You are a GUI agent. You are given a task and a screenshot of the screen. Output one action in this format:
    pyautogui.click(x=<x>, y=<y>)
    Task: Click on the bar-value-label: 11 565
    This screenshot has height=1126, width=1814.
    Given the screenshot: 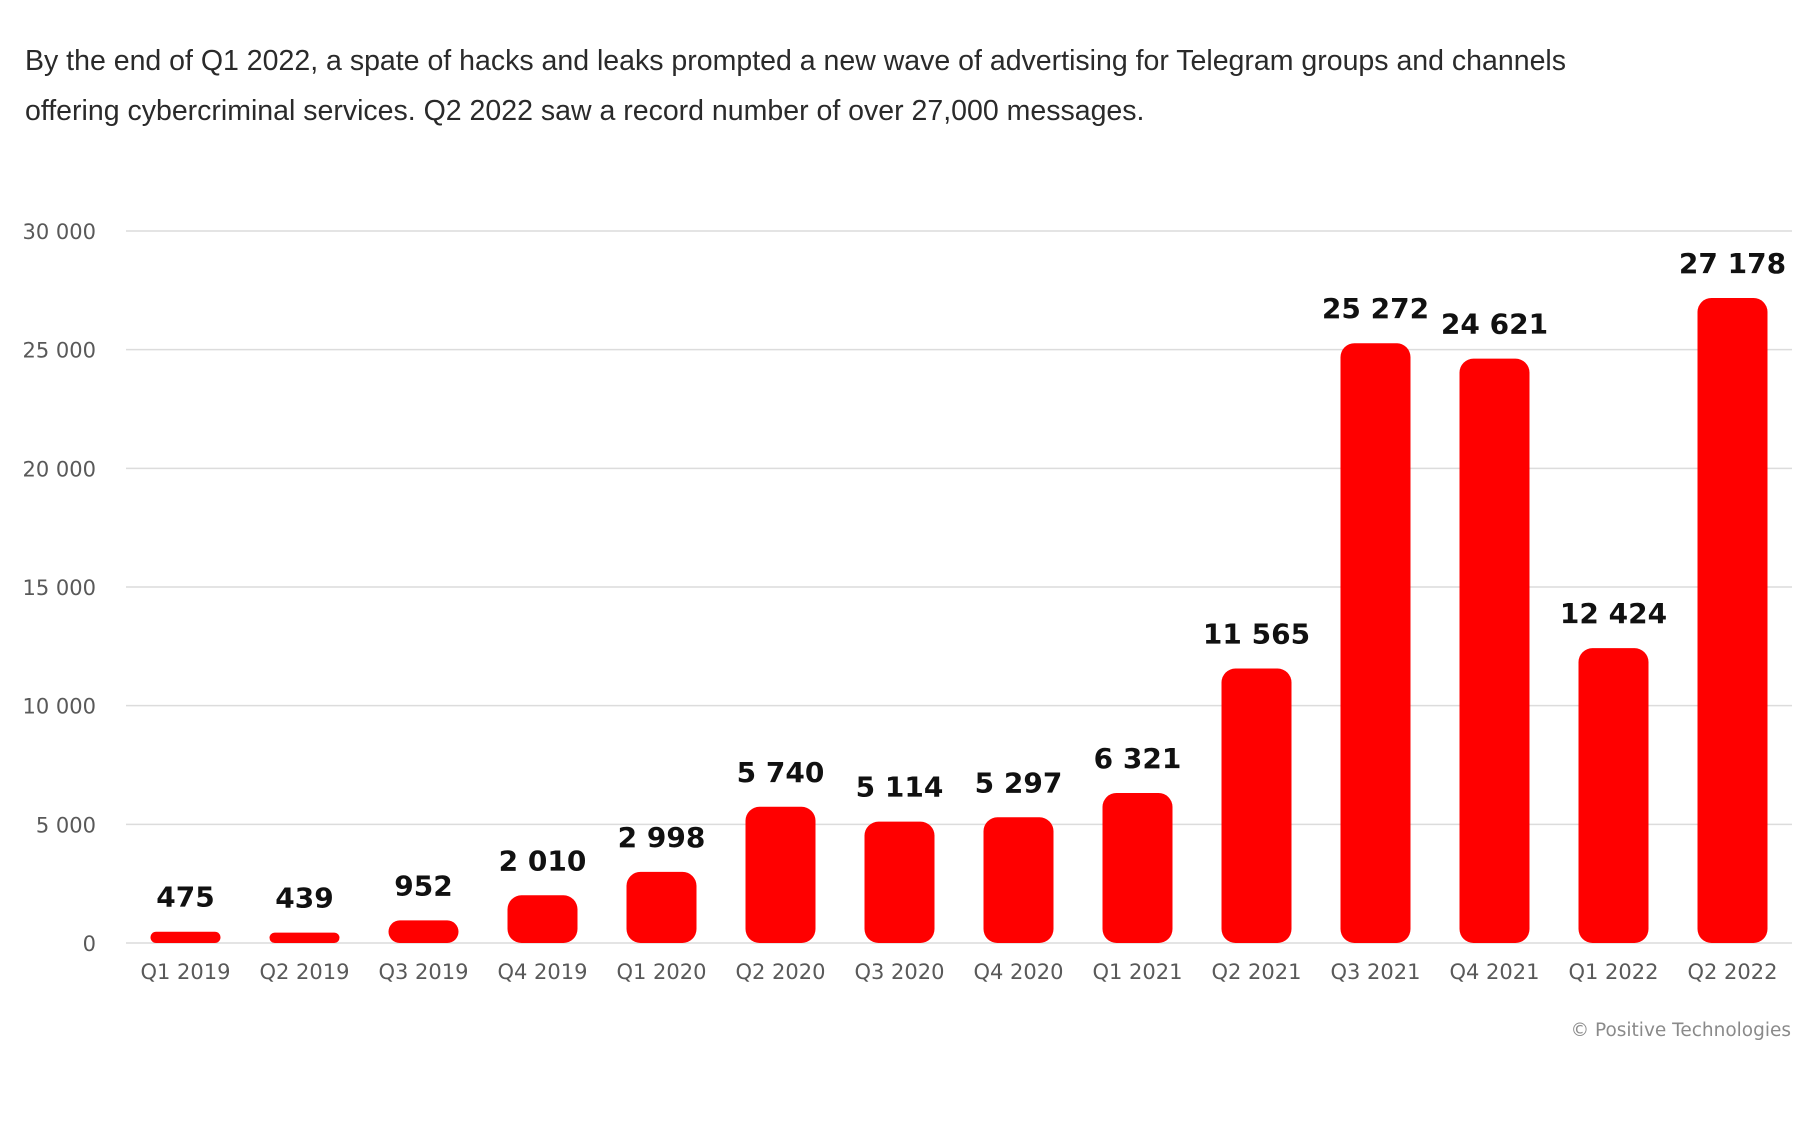 What is the action you would take?
    pyautogui.click(x=1256, y=634)
    